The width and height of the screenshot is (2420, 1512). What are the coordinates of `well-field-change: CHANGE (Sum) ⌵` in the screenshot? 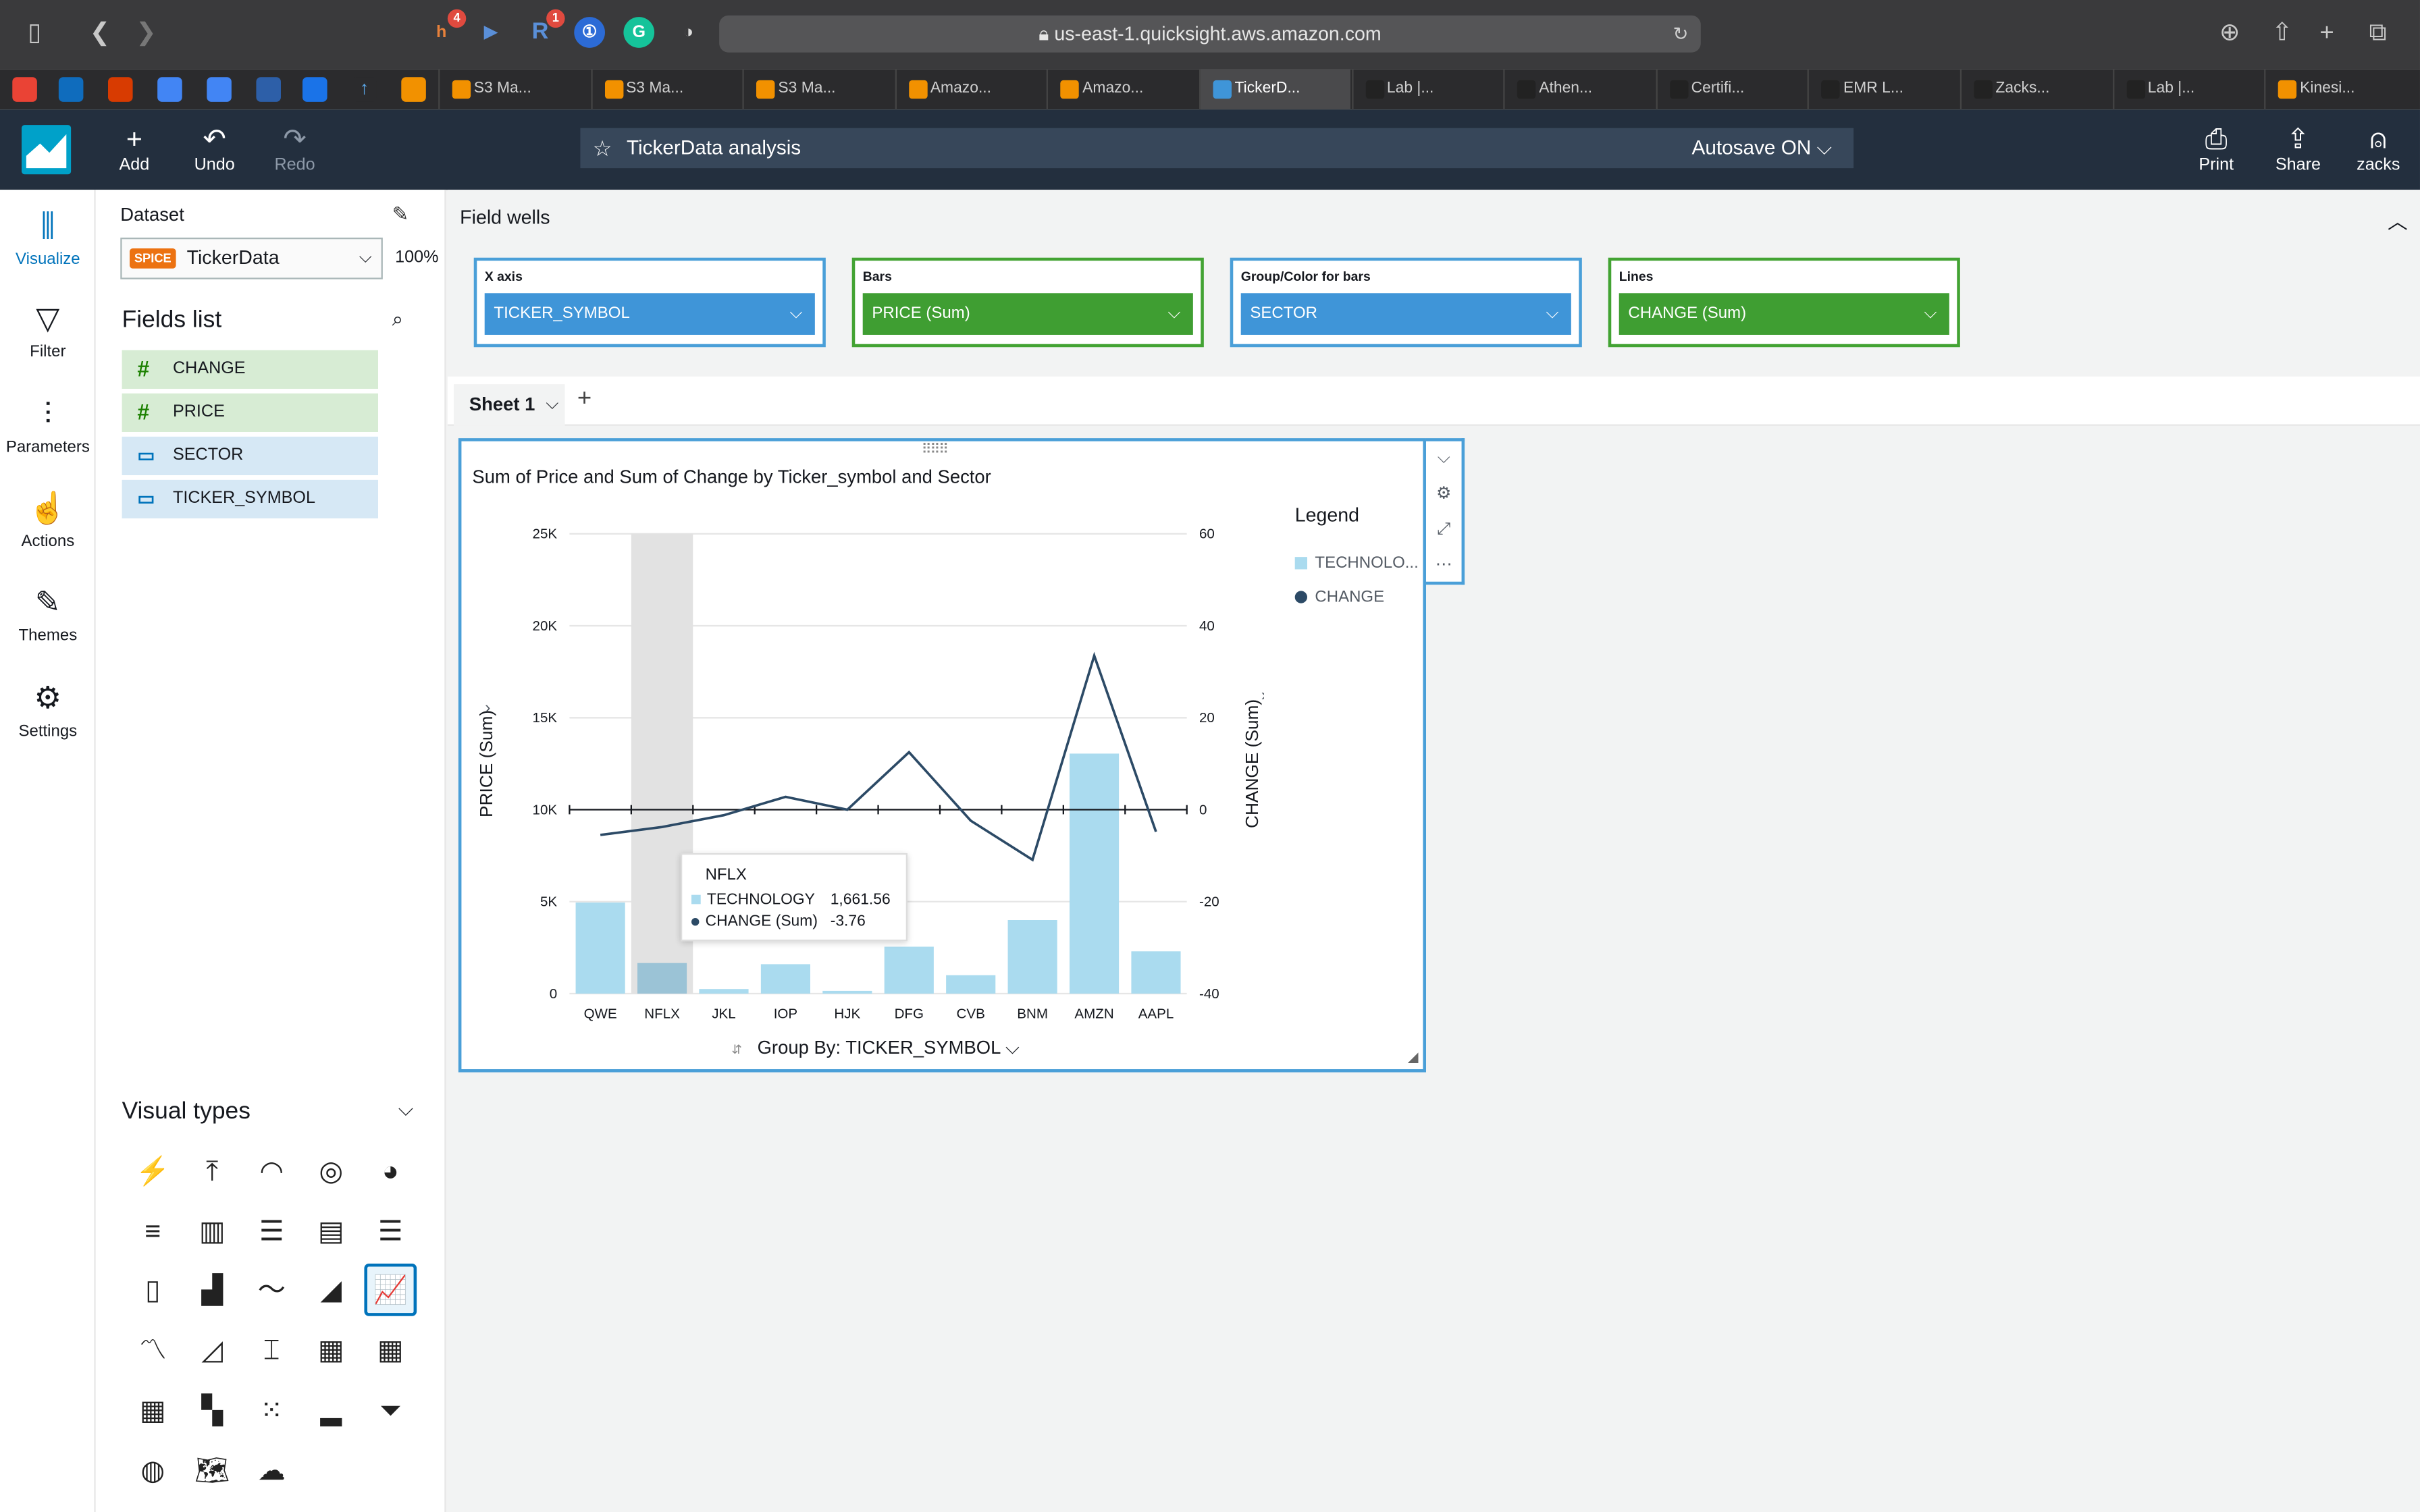 It's located at (1784, 314).